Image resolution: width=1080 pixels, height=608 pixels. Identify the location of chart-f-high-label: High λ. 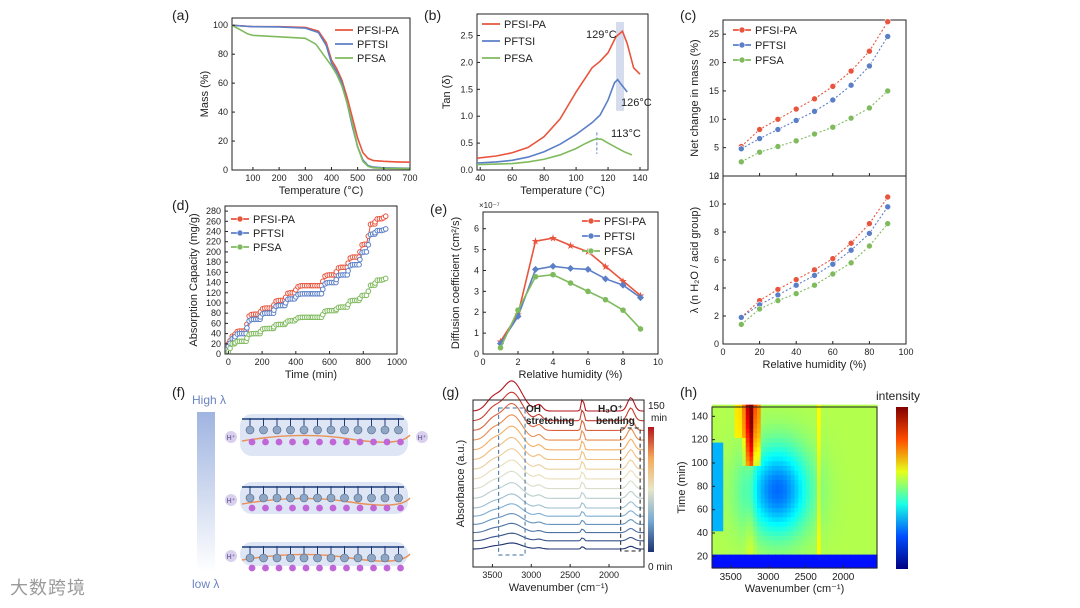
(209, 400).